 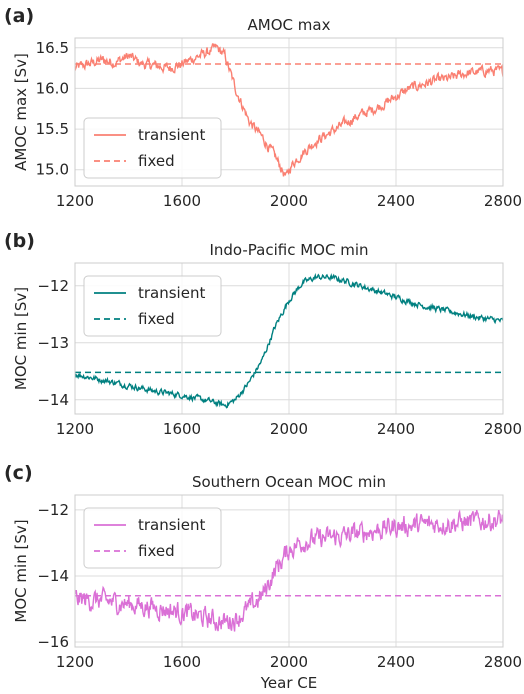 What do you see at coordinates (289, 25) in the screenshot?
I see `panel-title: AMOC max` at bounding box center [289, 25].